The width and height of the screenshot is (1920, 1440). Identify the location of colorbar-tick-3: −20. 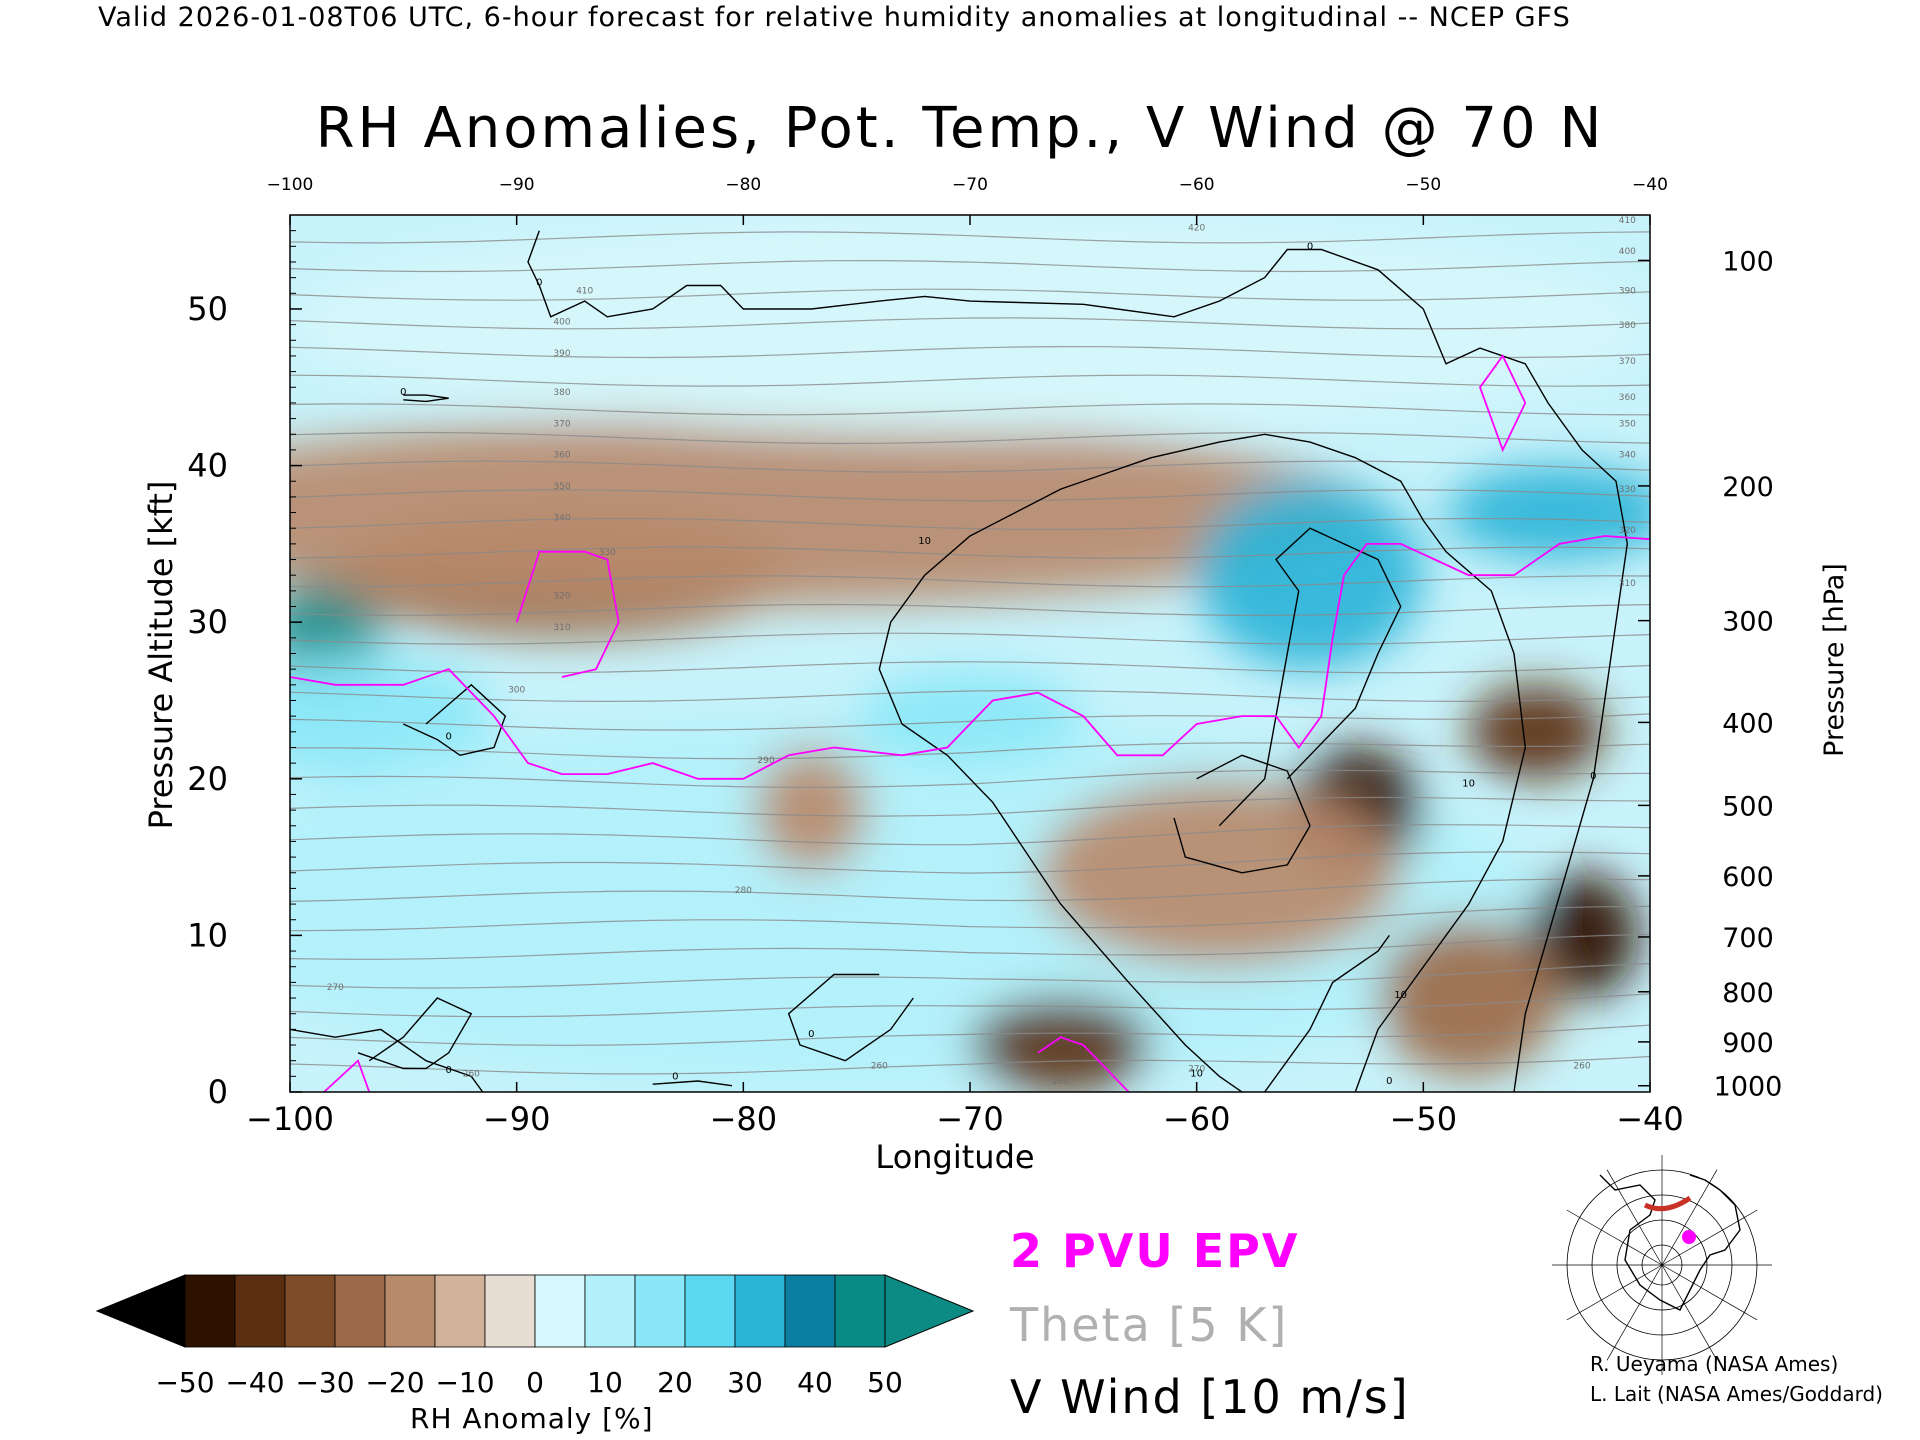
(394, 1382).